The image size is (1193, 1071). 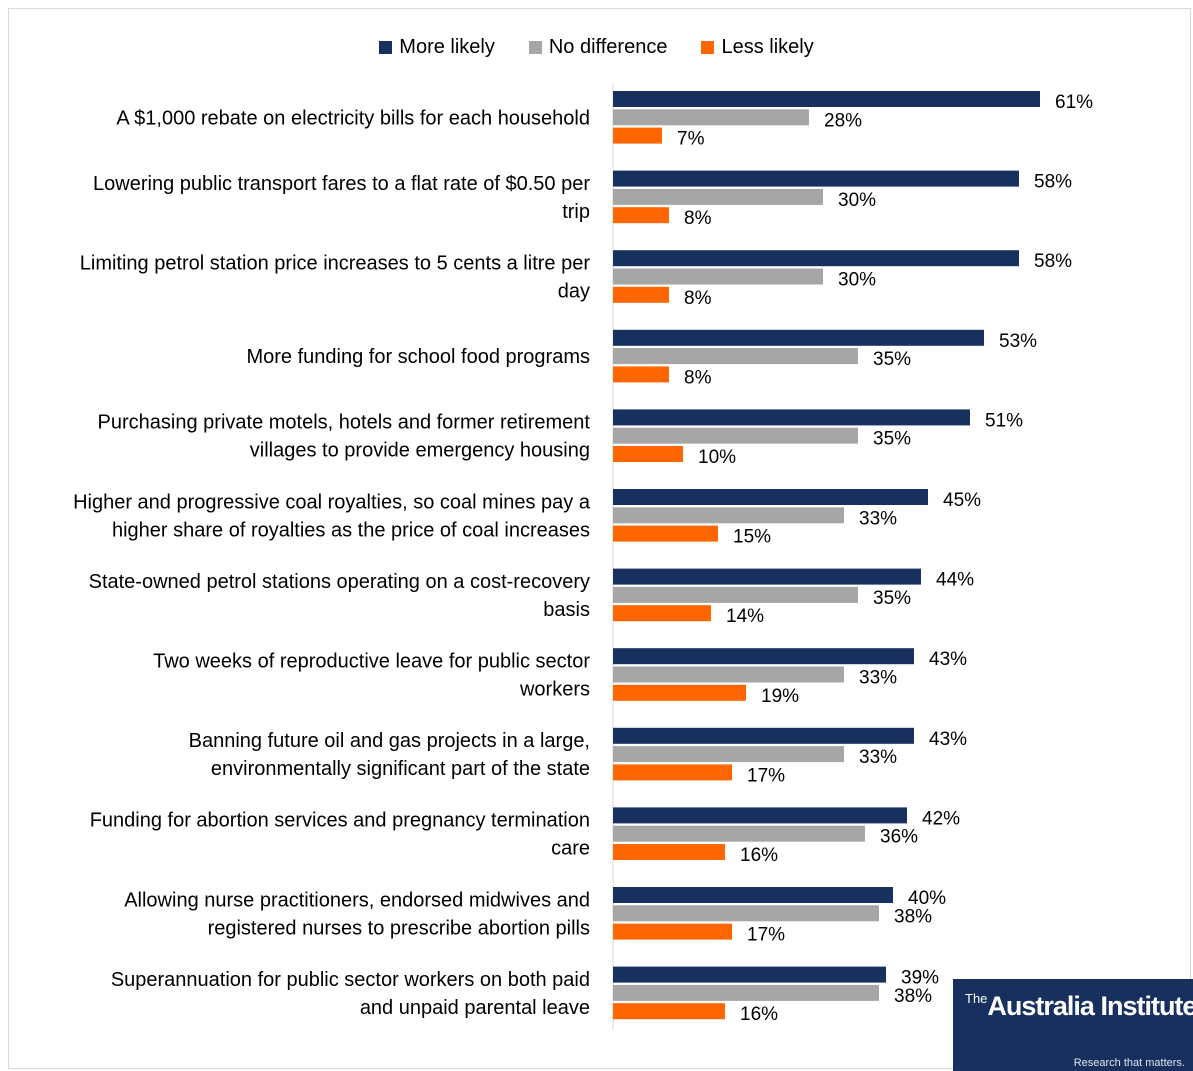 What do you see at coordinates (535, 47) in the screenshot?
I see `legend-swatch-no-difference` at bounding box center [535, 47].